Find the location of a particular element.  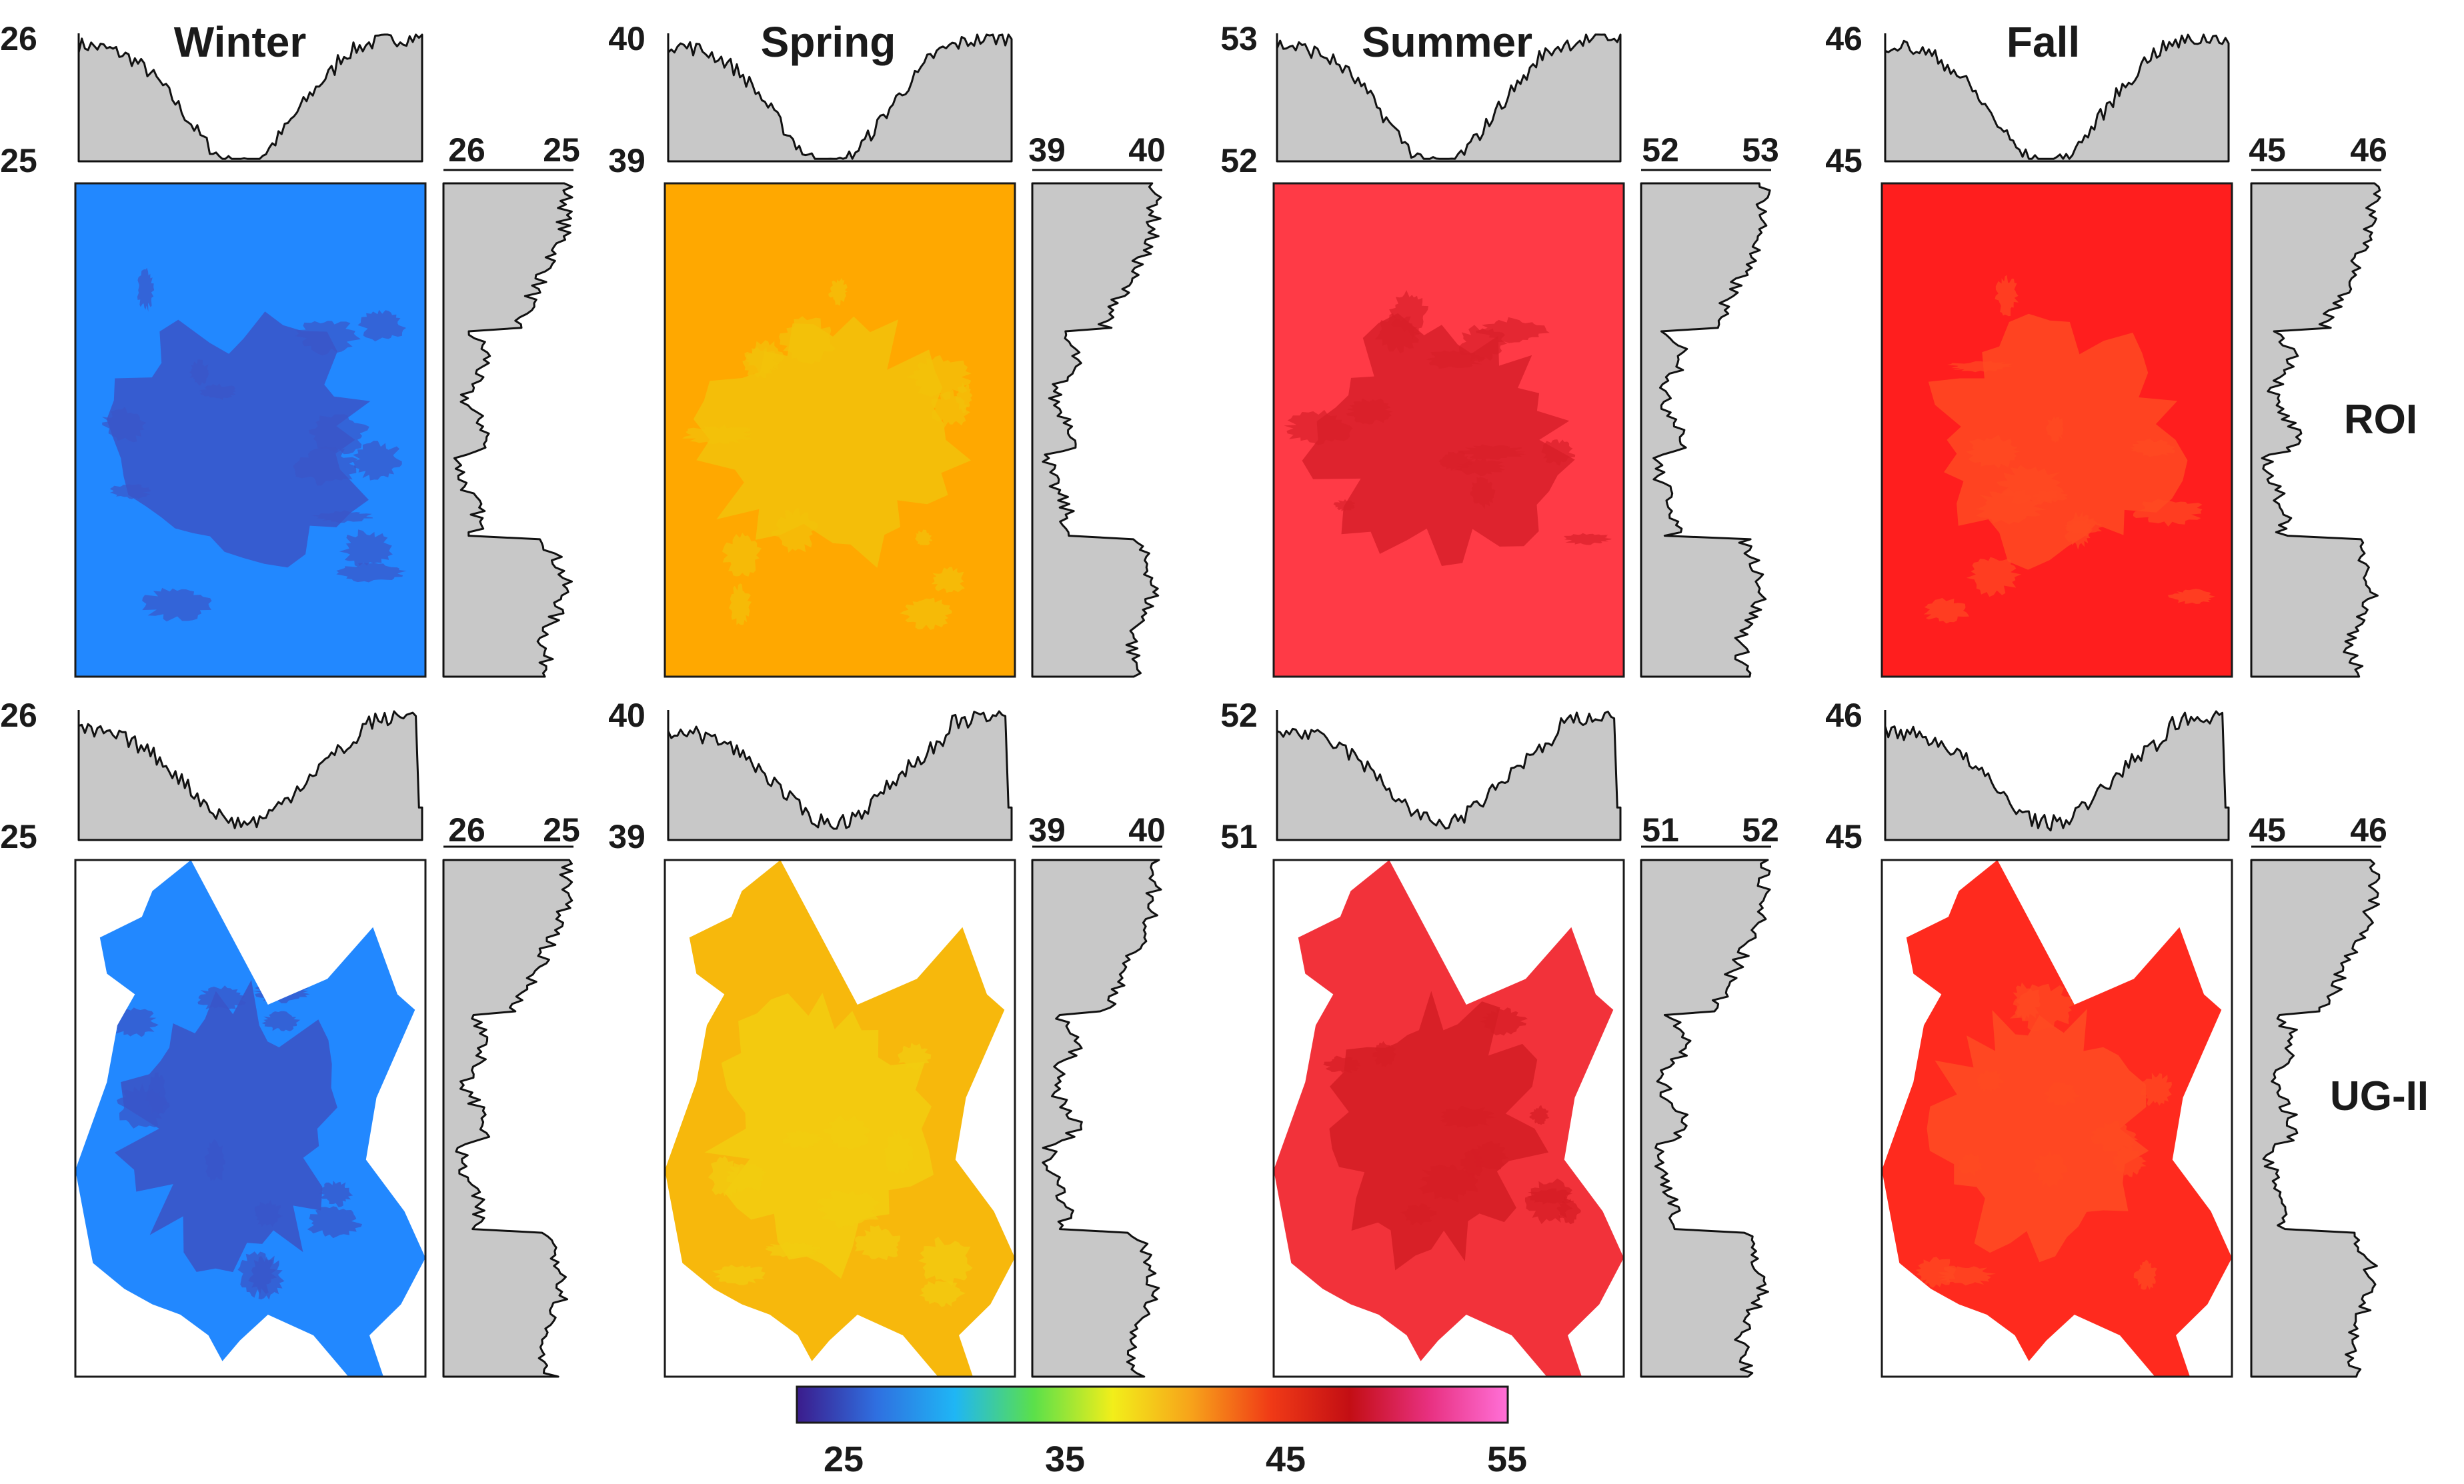

top-profile-min-summer-ug: 51 is located at coordinates (1239, 836).